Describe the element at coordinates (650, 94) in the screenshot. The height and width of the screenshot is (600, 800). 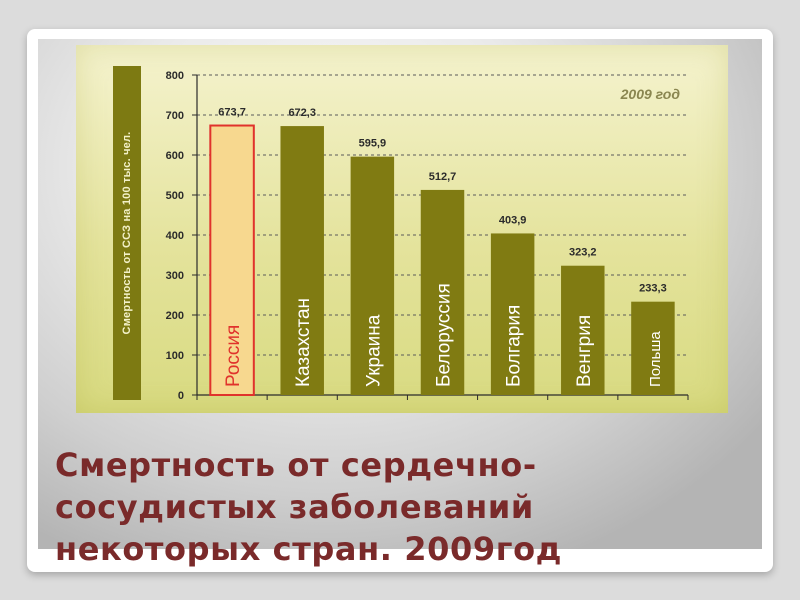
I see `chart-title: 2009 год` at that location.